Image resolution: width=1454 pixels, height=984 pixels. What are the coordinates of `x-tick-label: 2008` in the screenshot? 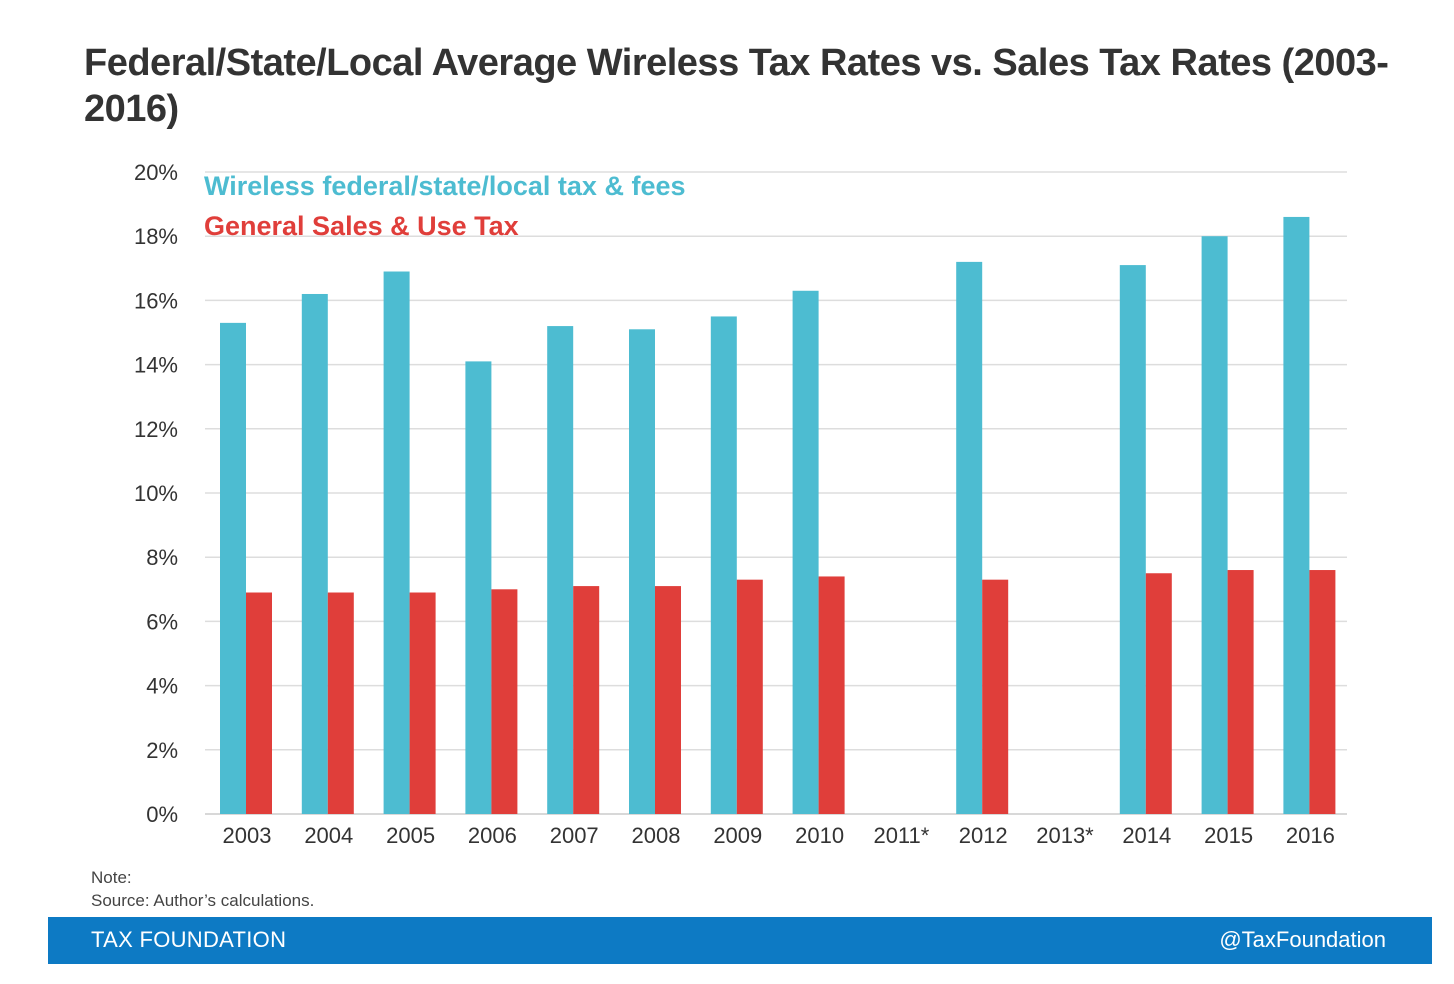 It's located at (656, 835).